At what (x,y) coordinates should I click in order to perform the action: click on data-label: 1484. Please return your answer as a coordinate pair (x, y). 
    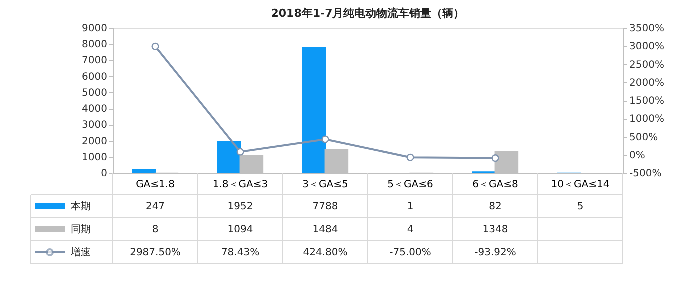
    Looking at the image, I should click on (325, 230).